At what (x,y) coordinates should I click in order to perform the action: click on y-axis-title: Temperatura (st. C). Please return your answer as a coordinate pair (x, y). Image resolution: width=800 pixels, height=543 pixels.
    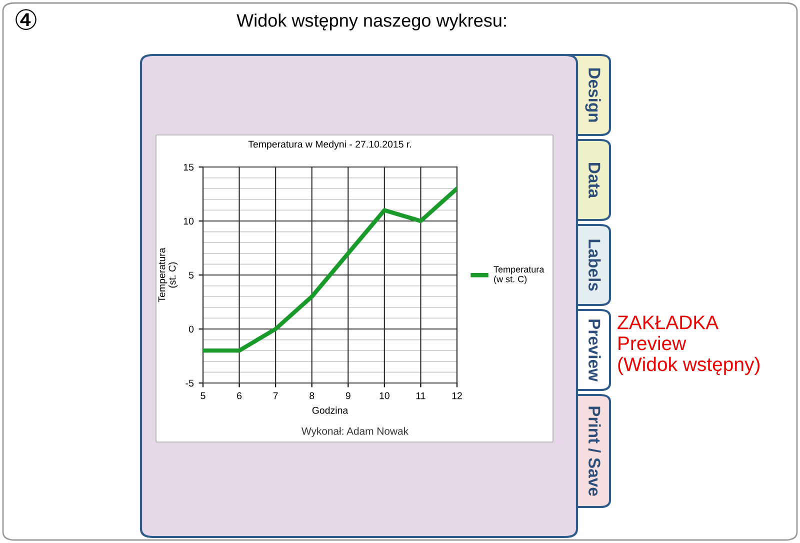
    Looking at the image, I should click on (168, 275).